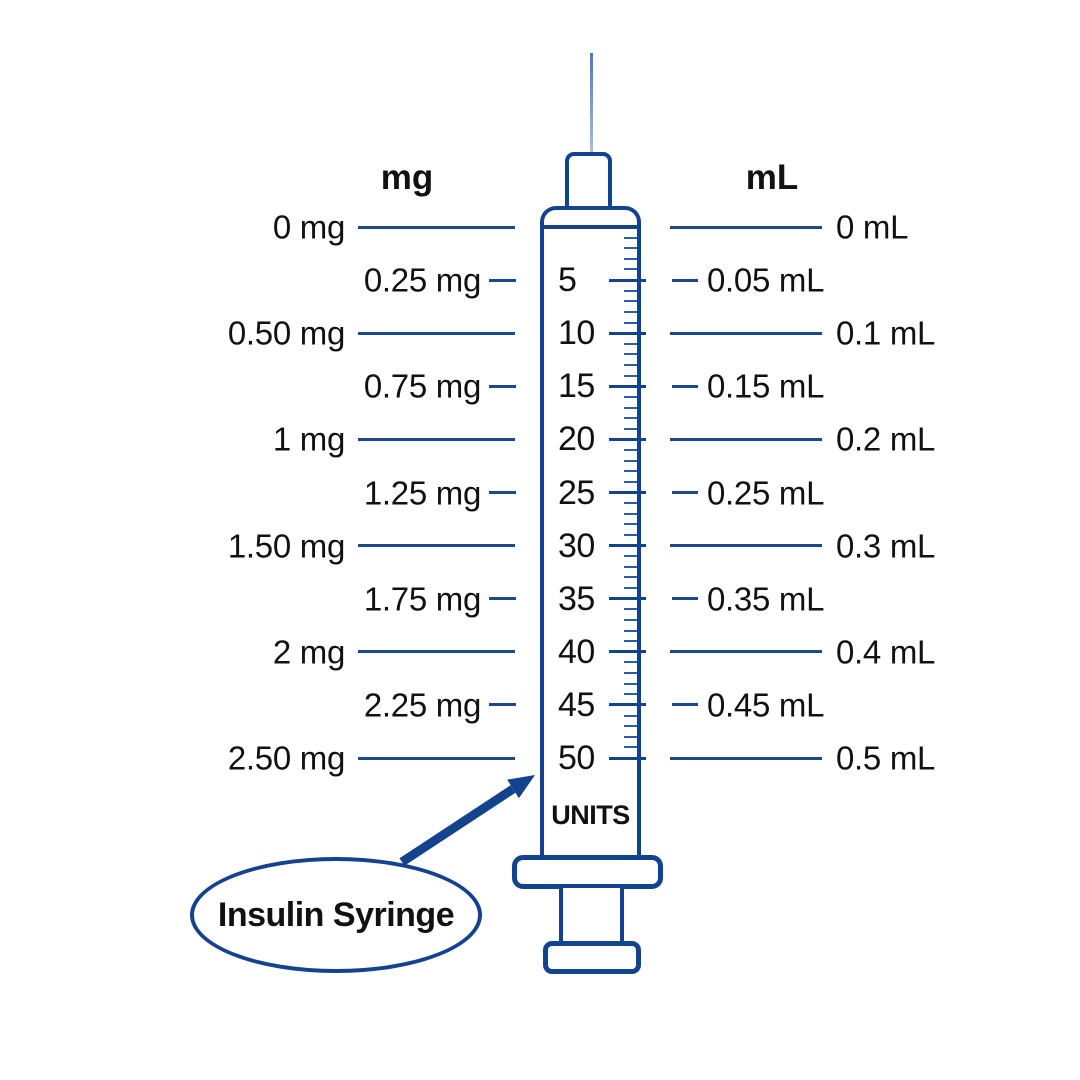  I want to click on callout-ellipse: Insulin Syringe, so click(336, 915).